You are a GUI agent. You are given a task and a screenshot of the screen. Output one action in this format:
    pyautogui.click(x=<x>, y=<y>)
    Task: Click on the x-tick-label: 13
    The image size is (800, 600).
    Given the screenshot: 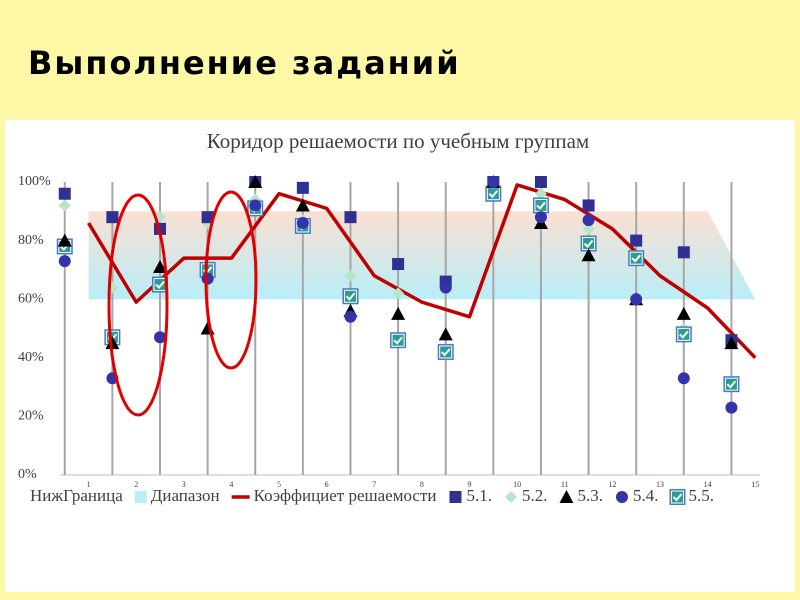 What is the action you would take?
    pyautogui.click(x=660, y=484)
    